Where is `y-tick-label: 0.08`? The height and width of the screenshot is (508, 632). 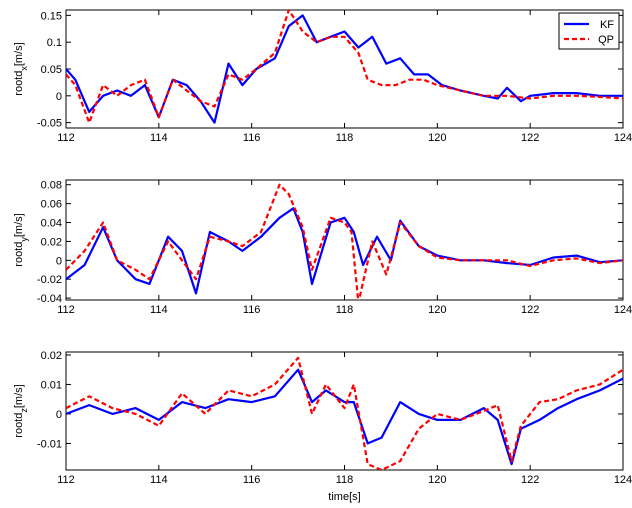 y-tick-label: 0.08 is located at coordinates (51, 186).